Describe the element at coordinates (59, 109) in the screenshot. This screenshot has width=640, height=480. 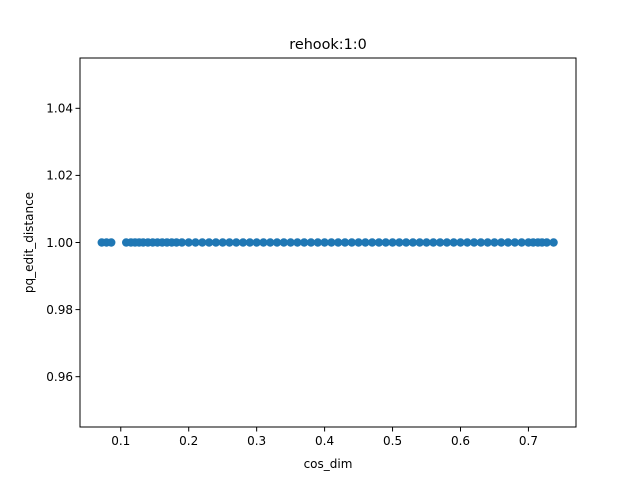
I see `y-tick-label: 1.04` at that location.